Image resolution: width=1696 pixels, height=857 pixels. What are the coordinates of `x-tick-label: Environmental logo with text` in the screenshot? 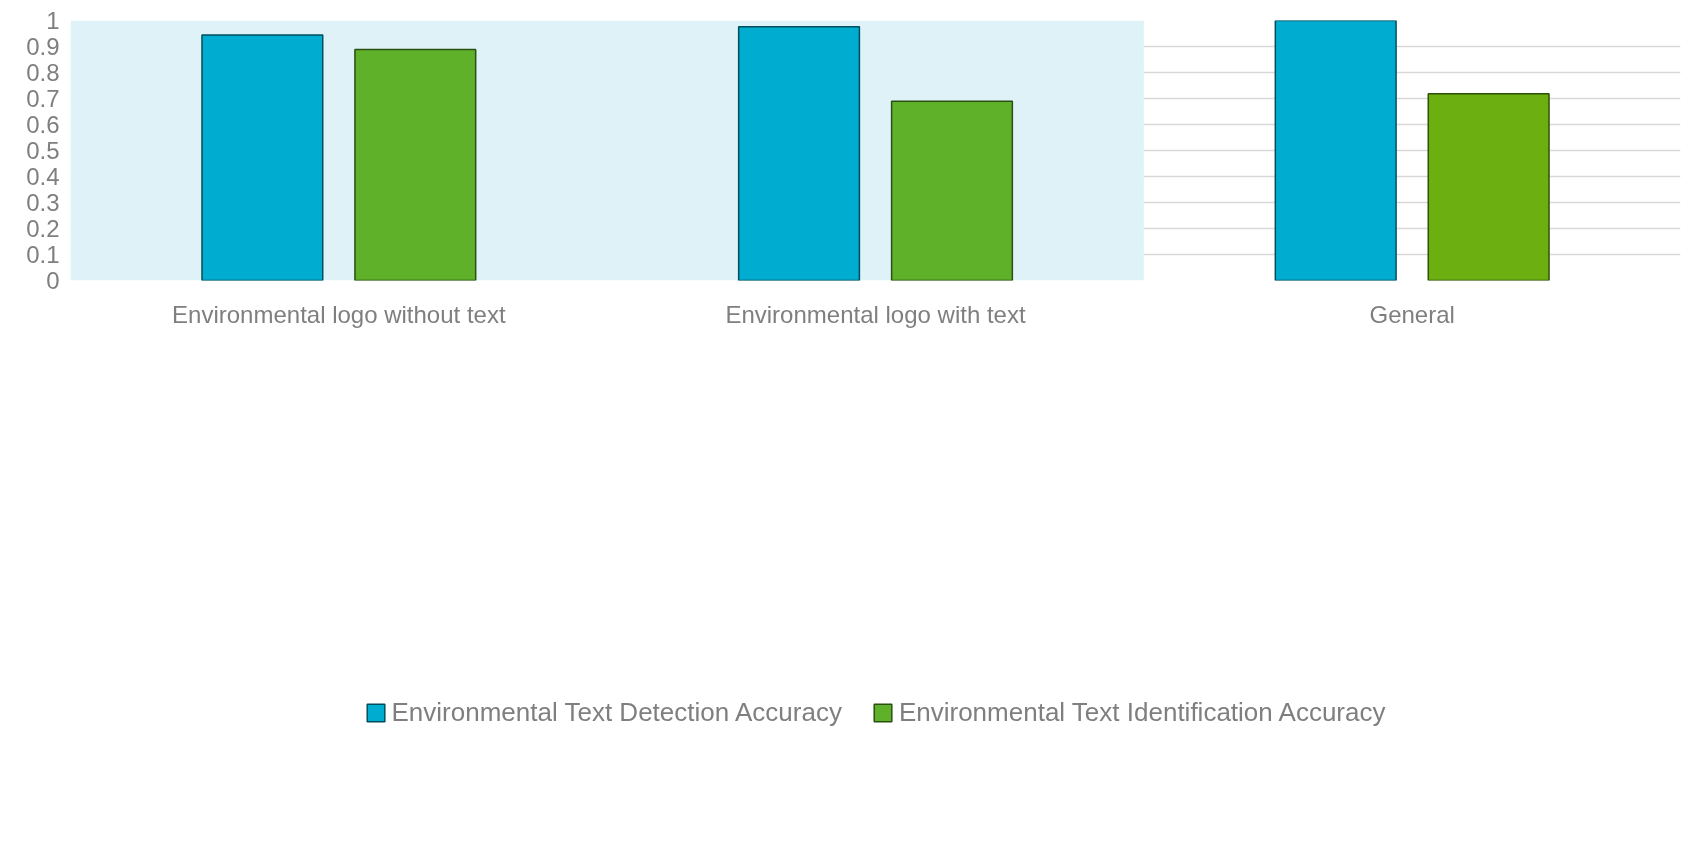 It's located at (875, 314).